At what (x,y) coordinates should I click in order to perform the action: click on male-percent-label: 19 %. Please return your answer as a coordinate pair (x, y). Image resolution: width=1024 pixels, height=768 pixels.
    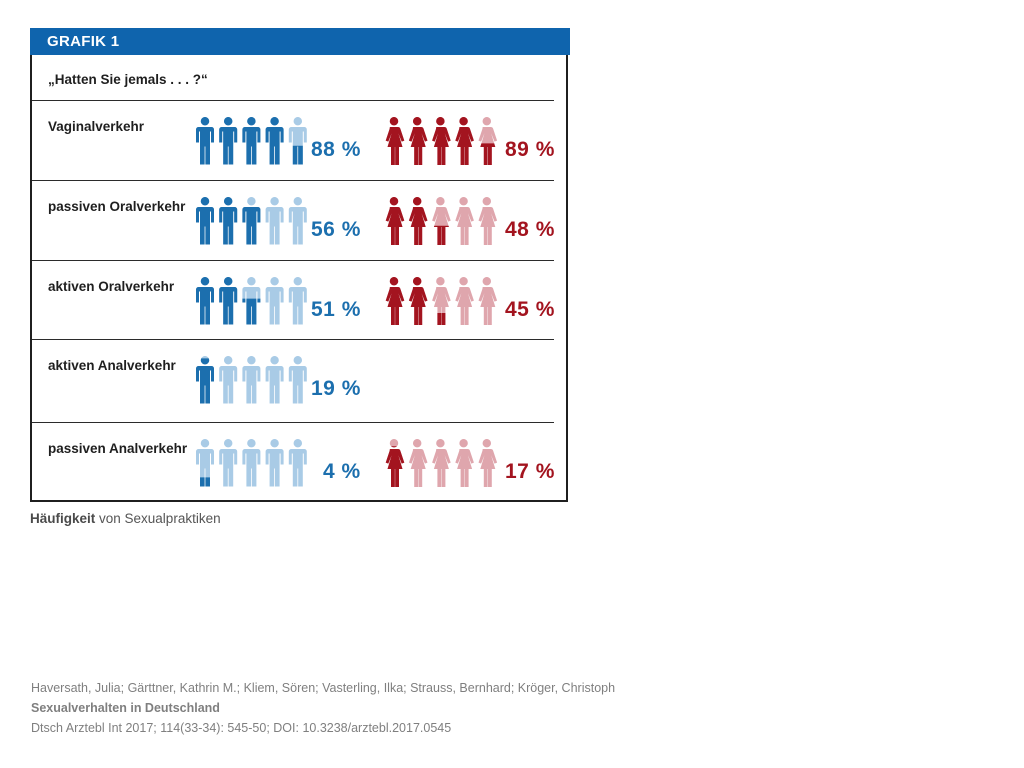
    Looking at the image, I should click on (336, 388).